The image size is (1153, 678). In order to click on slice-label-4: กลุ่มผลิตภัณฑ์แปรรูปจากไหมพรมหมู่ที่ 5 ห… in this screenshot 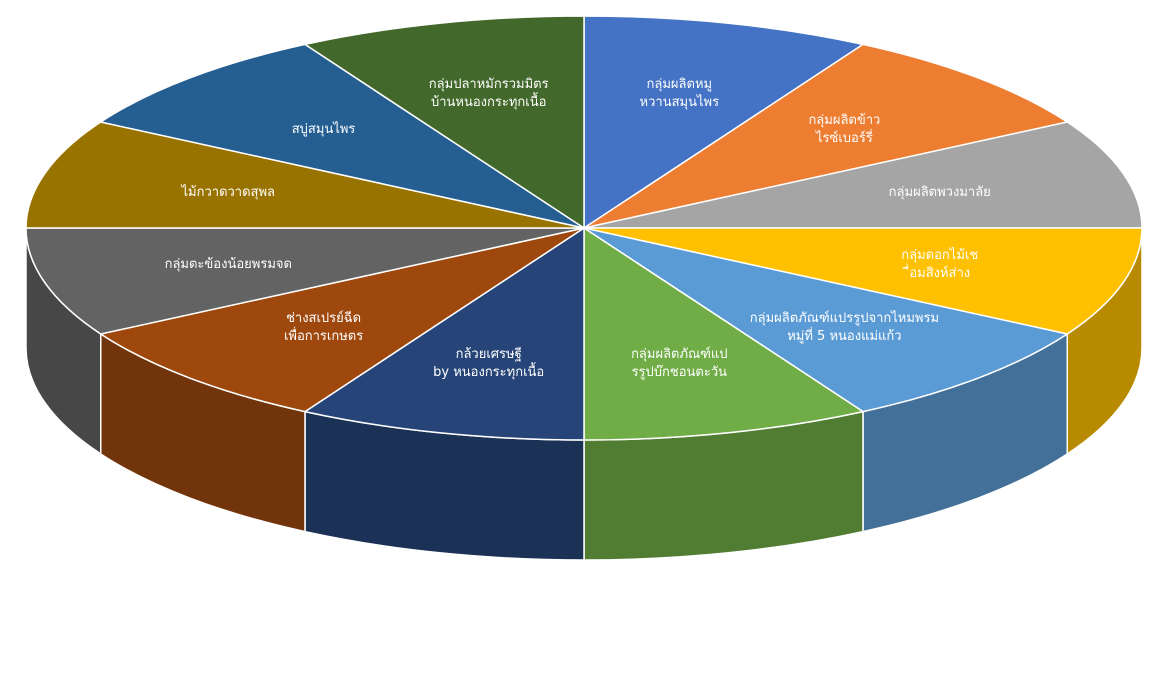, I will do `click(844, 327)`.